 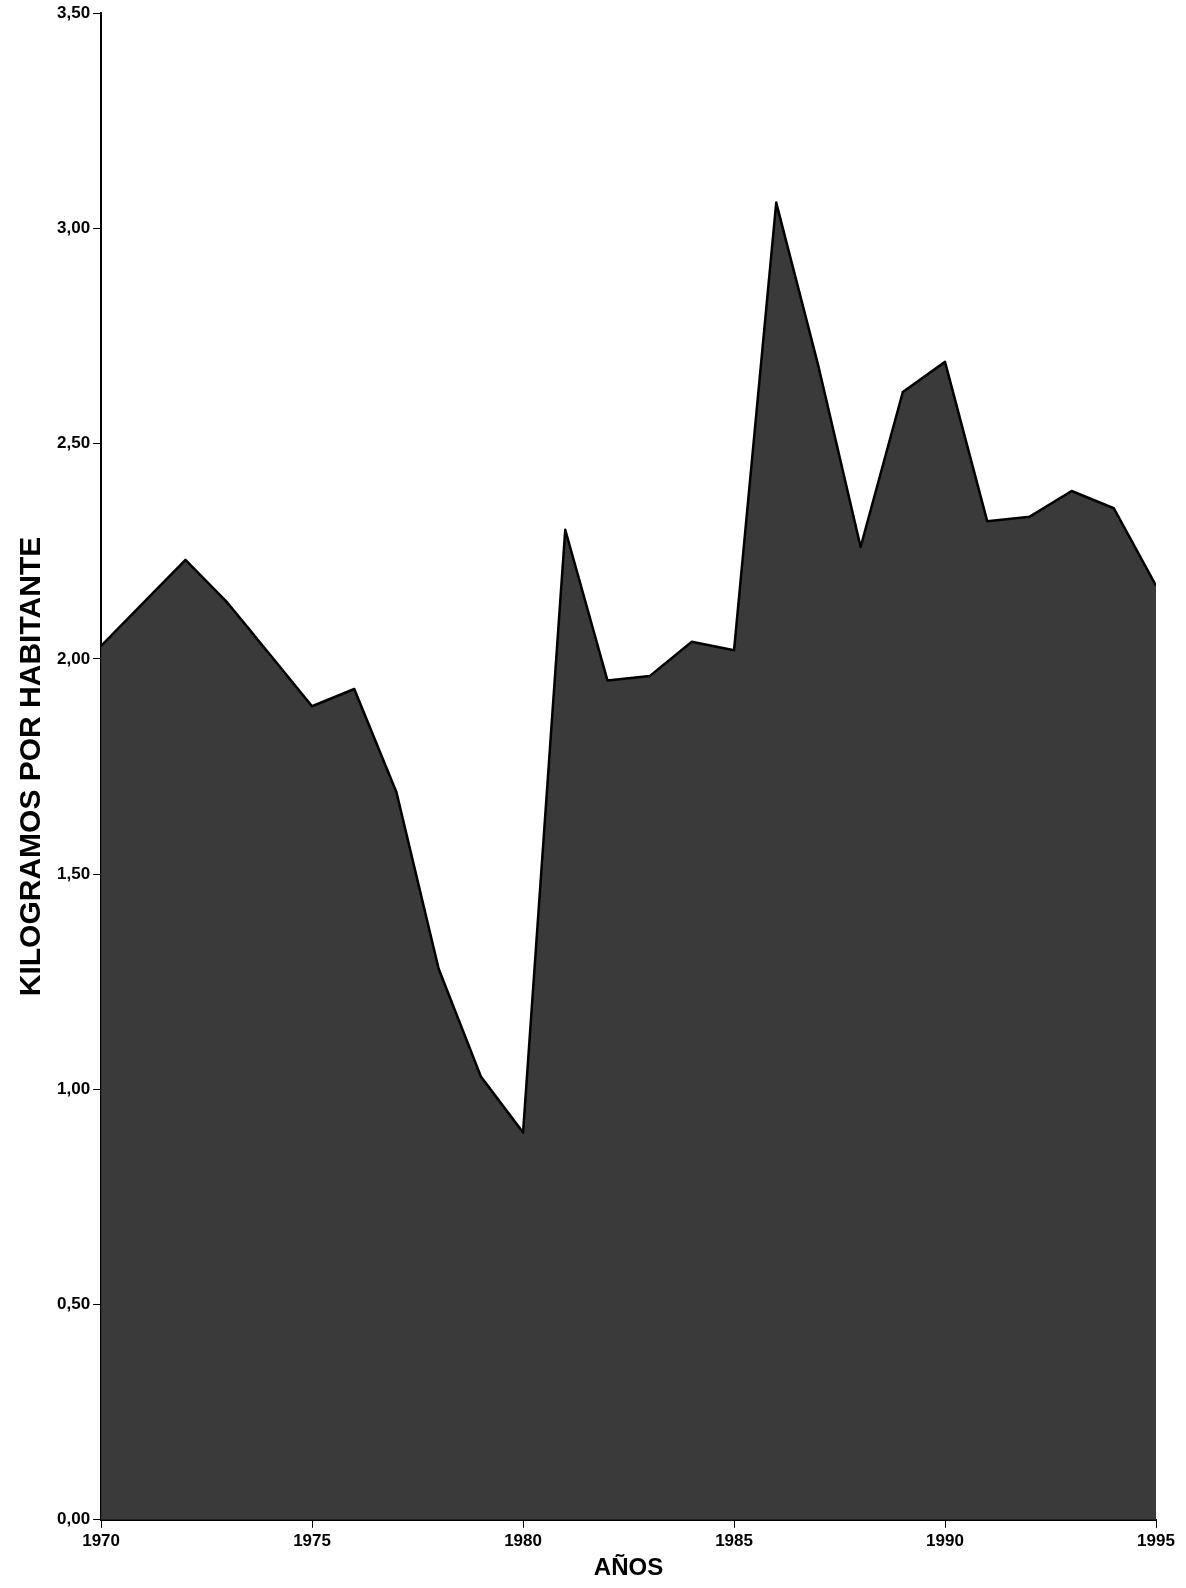 I want to click on x-tick-label: 1970, so click(x=101, y=1540).